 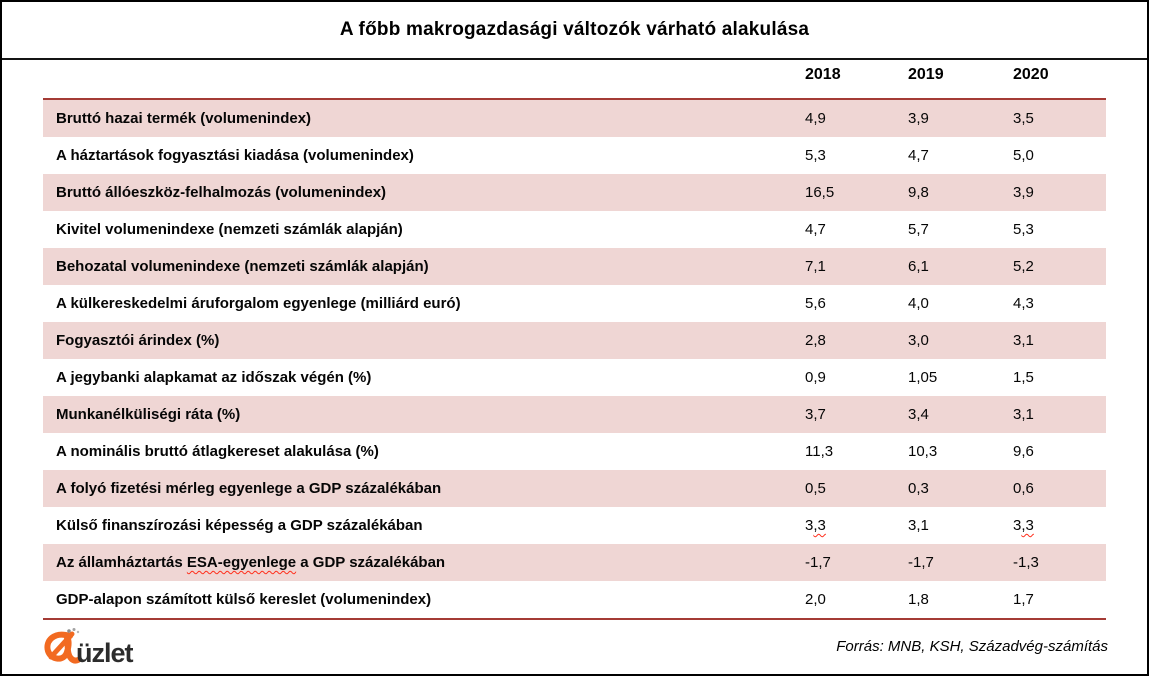 I want to click on value-2018: 2,0, so click(x=815, y=599).